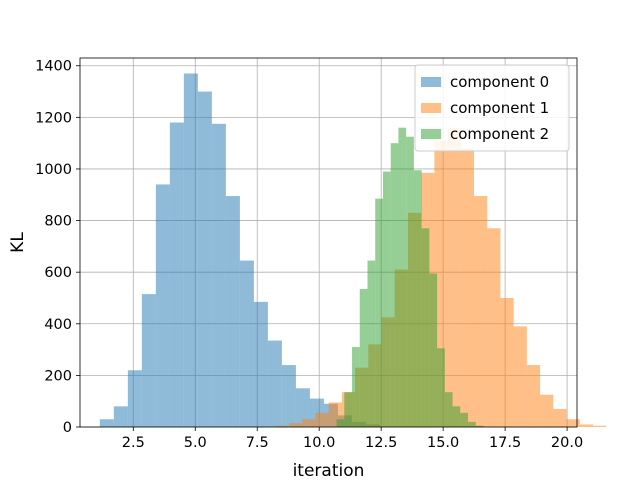  What do you see at coordinates (133, 443) in the screenshot?
I see `x-tick-label: 2.5` at bounding box center [133, 443].